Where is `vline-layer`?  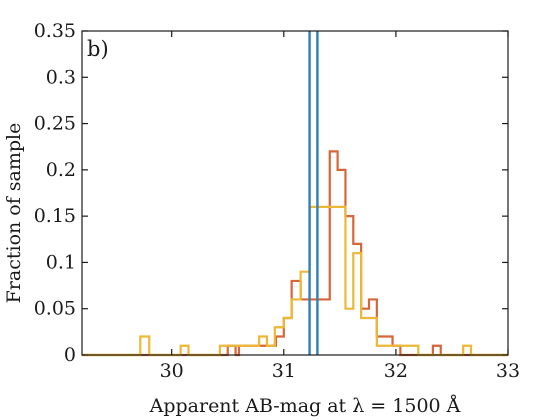 vline-layer is located at coordinates (313, 193).